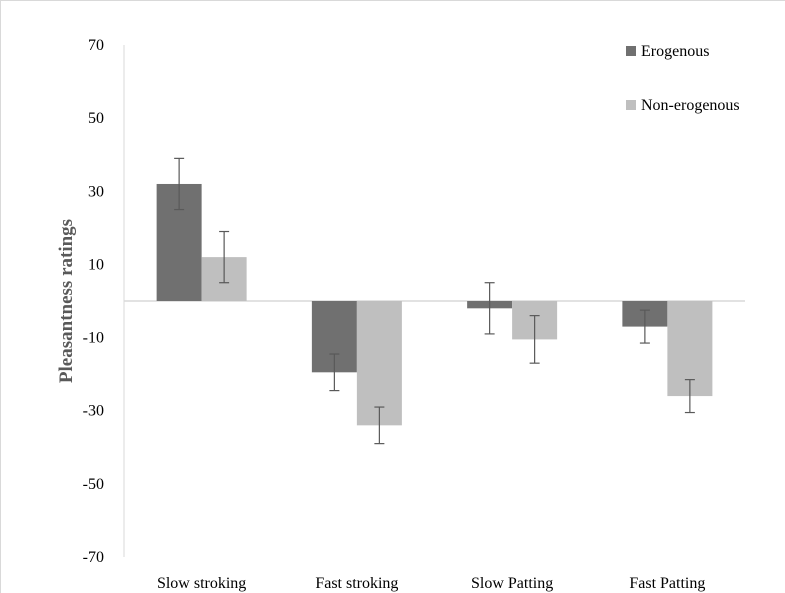 The image size is (785, 593). Describe the element at coordinates (675, 51) in the screenshot. I see `legend-label: Erogenous` at that location.